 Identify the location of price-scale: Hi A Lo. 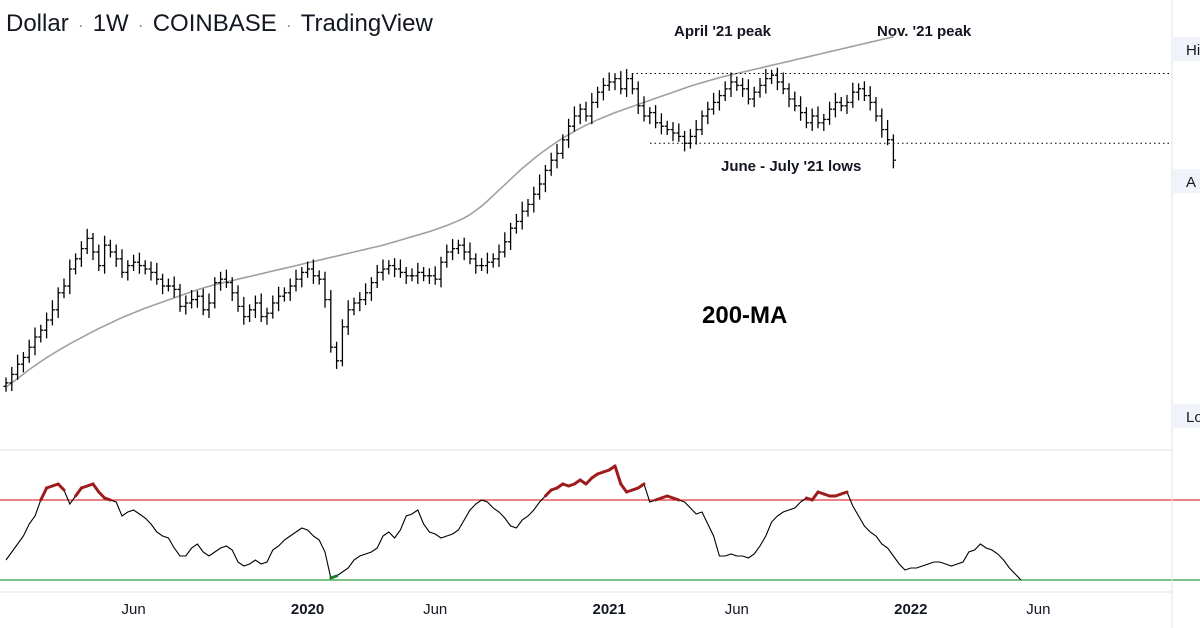
(1185, 314).